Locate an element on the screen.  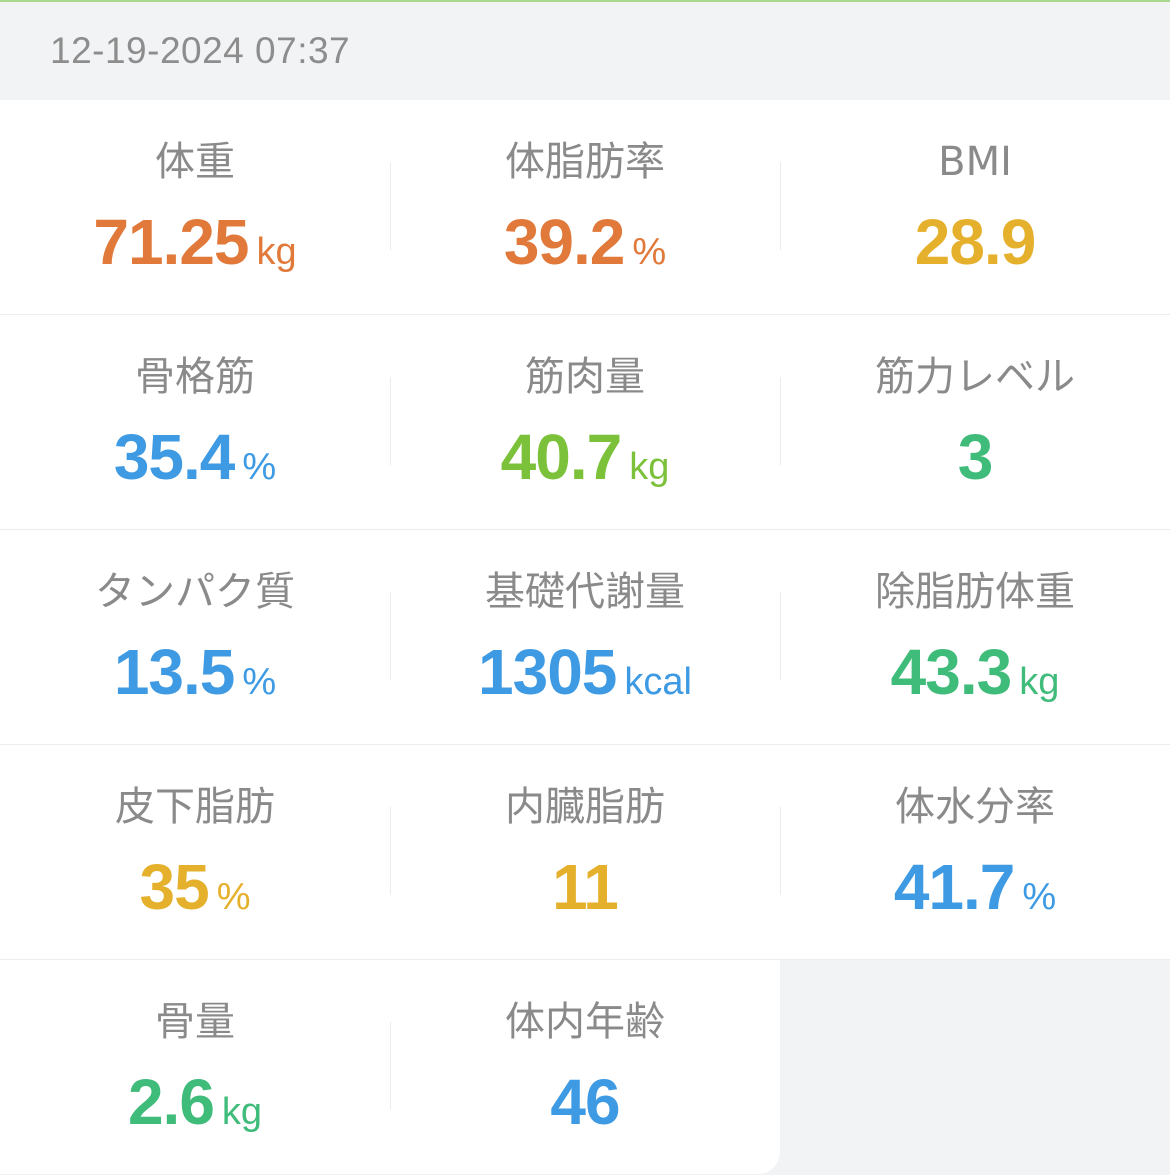
metric-card: 骨格筋 35.4% is located at coordinates (195, 422).